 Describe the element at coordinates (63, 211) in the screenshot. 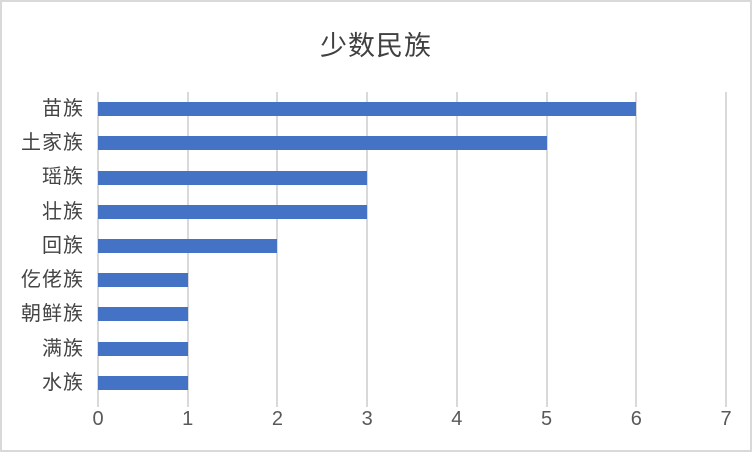

I see `category-label-壮族: 壮族` at that location.